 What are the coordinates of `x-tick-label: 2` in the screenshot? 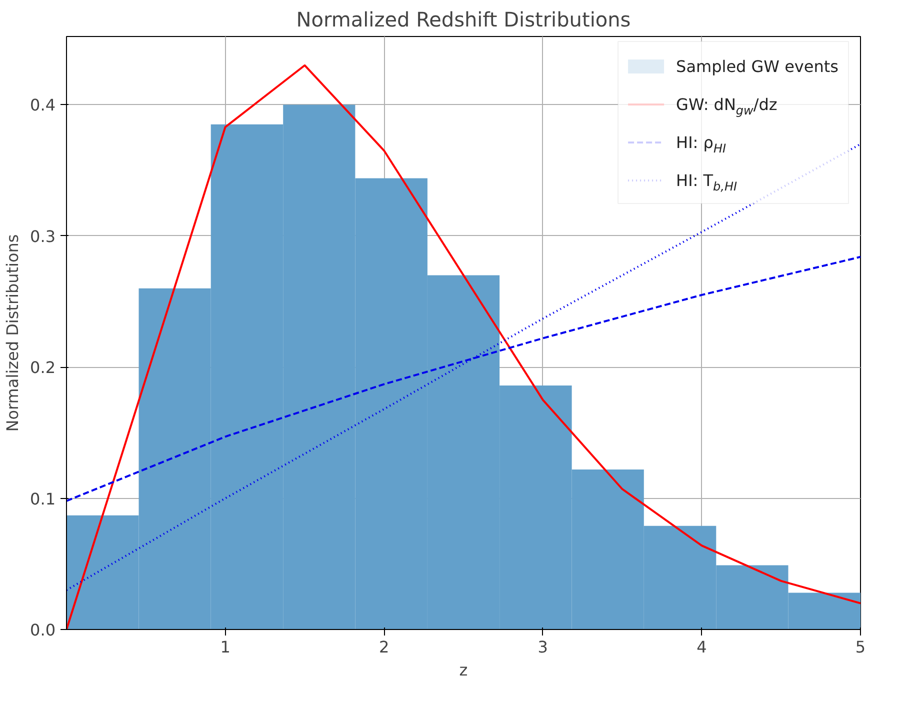 It's located at (384, 647).